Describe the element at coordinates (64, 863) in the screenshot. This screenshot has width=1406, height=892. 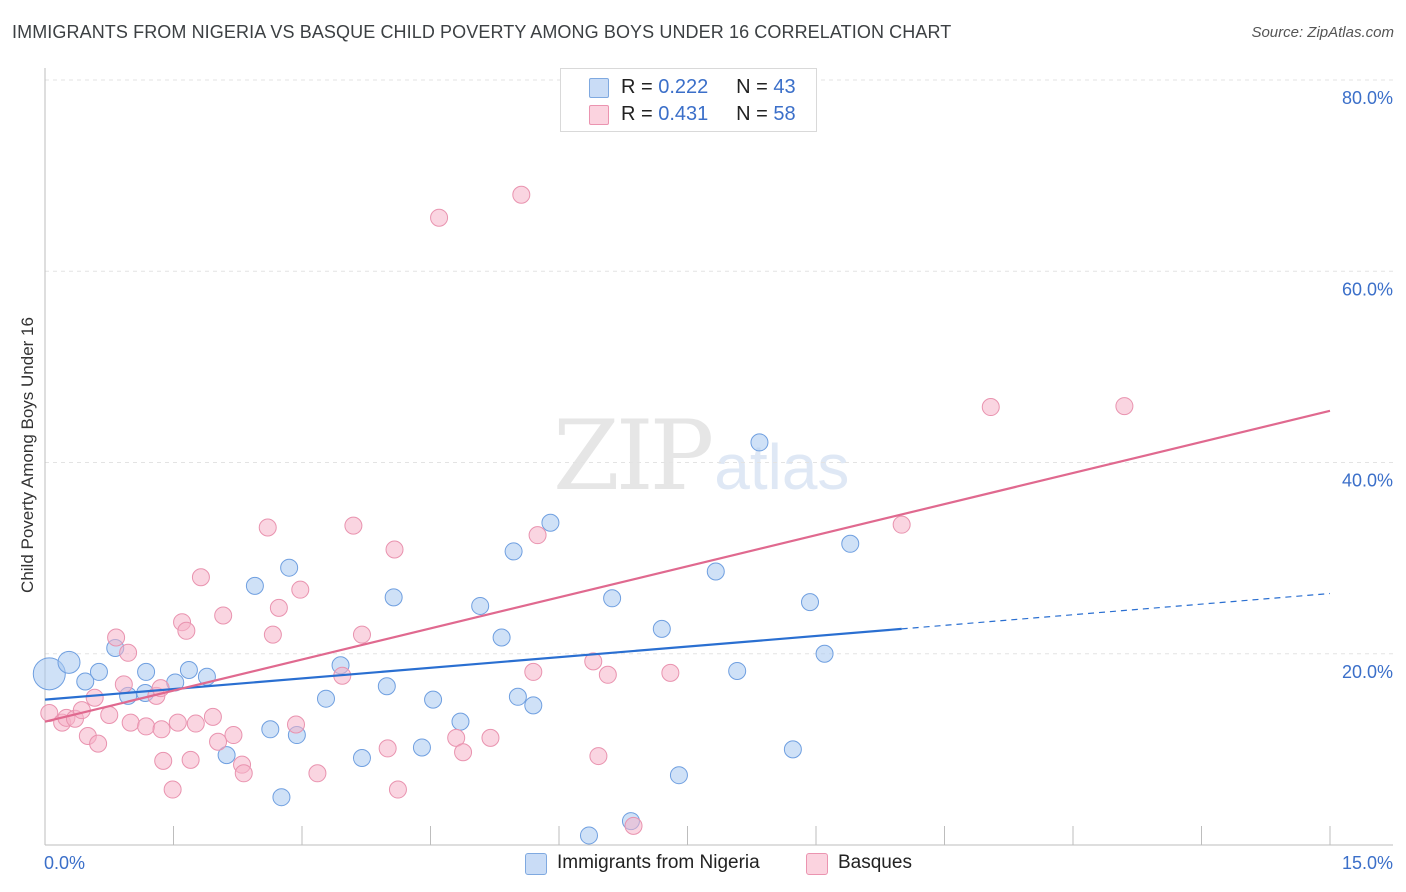
I see `x-tick-label: 0.0%` at that location.